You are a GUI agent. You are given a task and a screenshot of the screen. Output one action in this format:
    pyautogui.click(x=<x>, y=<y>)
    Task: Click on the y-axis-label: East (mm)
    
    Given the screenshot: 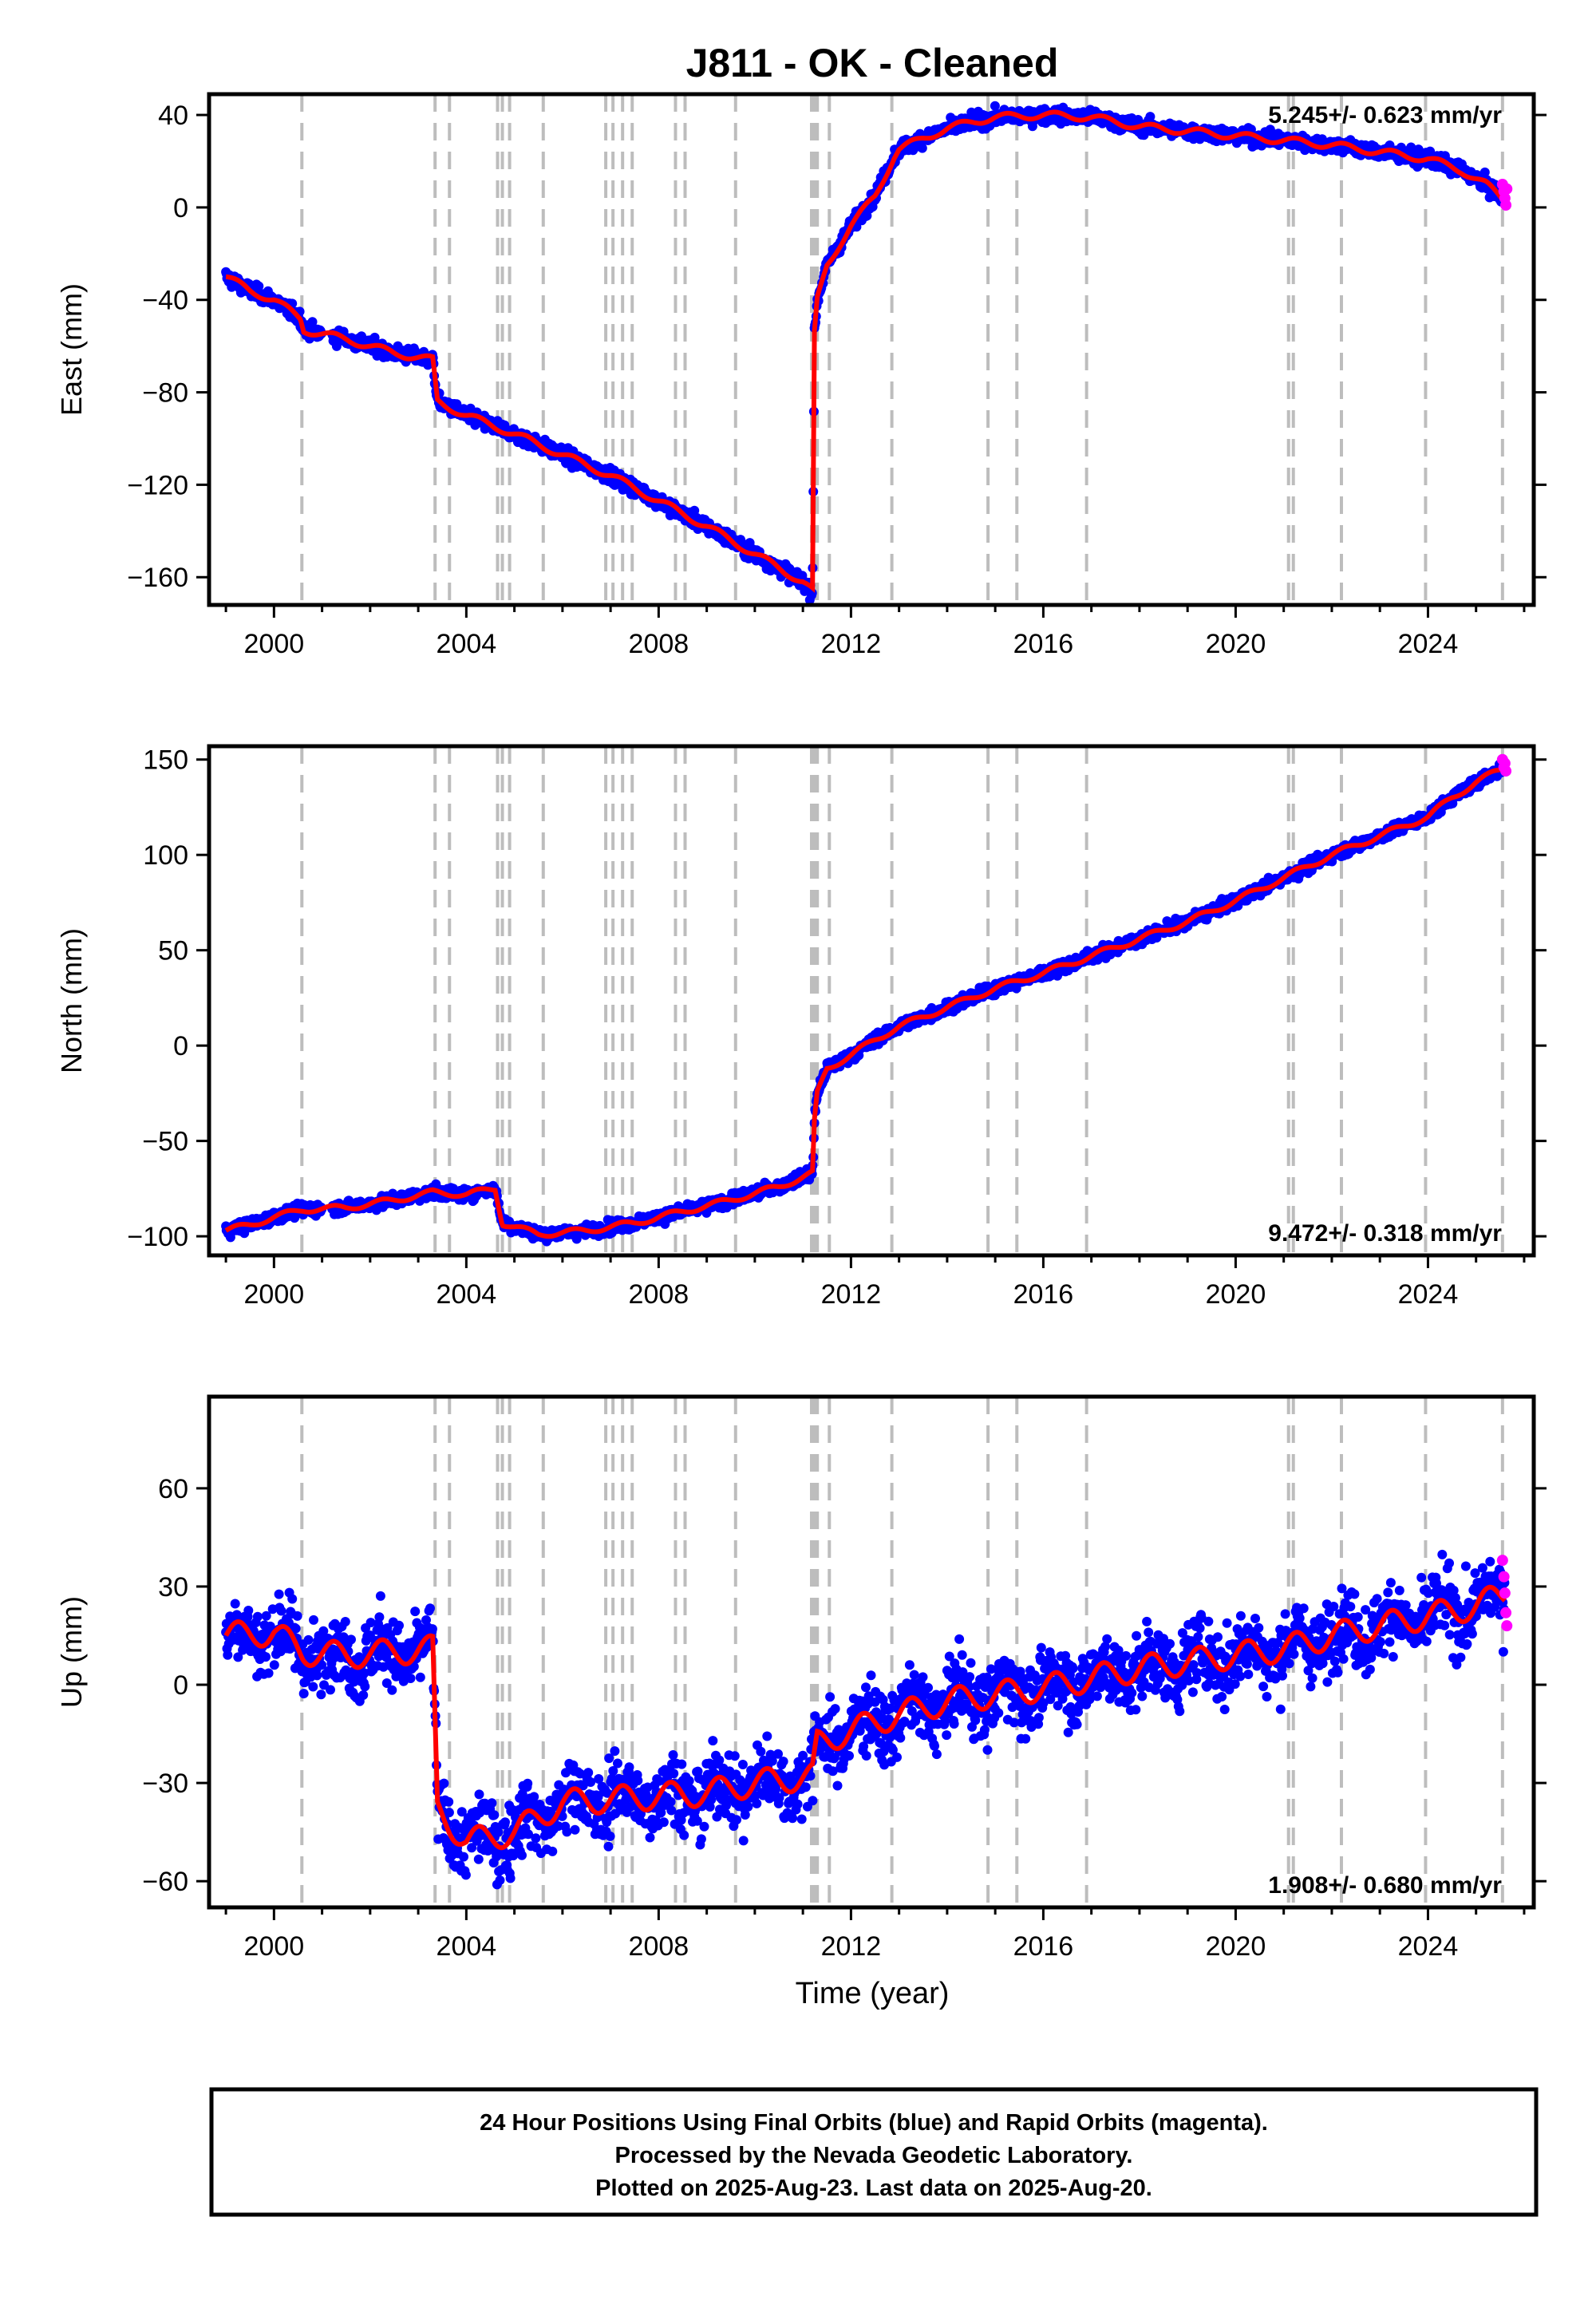 What is the action you would take?
    pyautogui.click(x=71, y=349)
    